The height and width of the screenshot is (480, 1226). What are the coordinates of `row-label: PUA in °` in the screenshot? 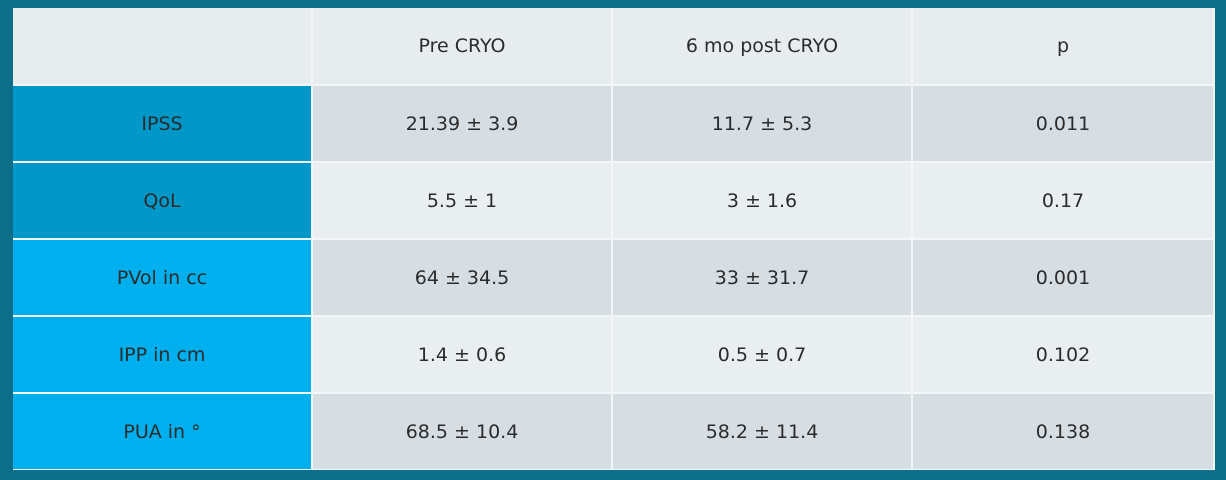 It's located at (162, 431).